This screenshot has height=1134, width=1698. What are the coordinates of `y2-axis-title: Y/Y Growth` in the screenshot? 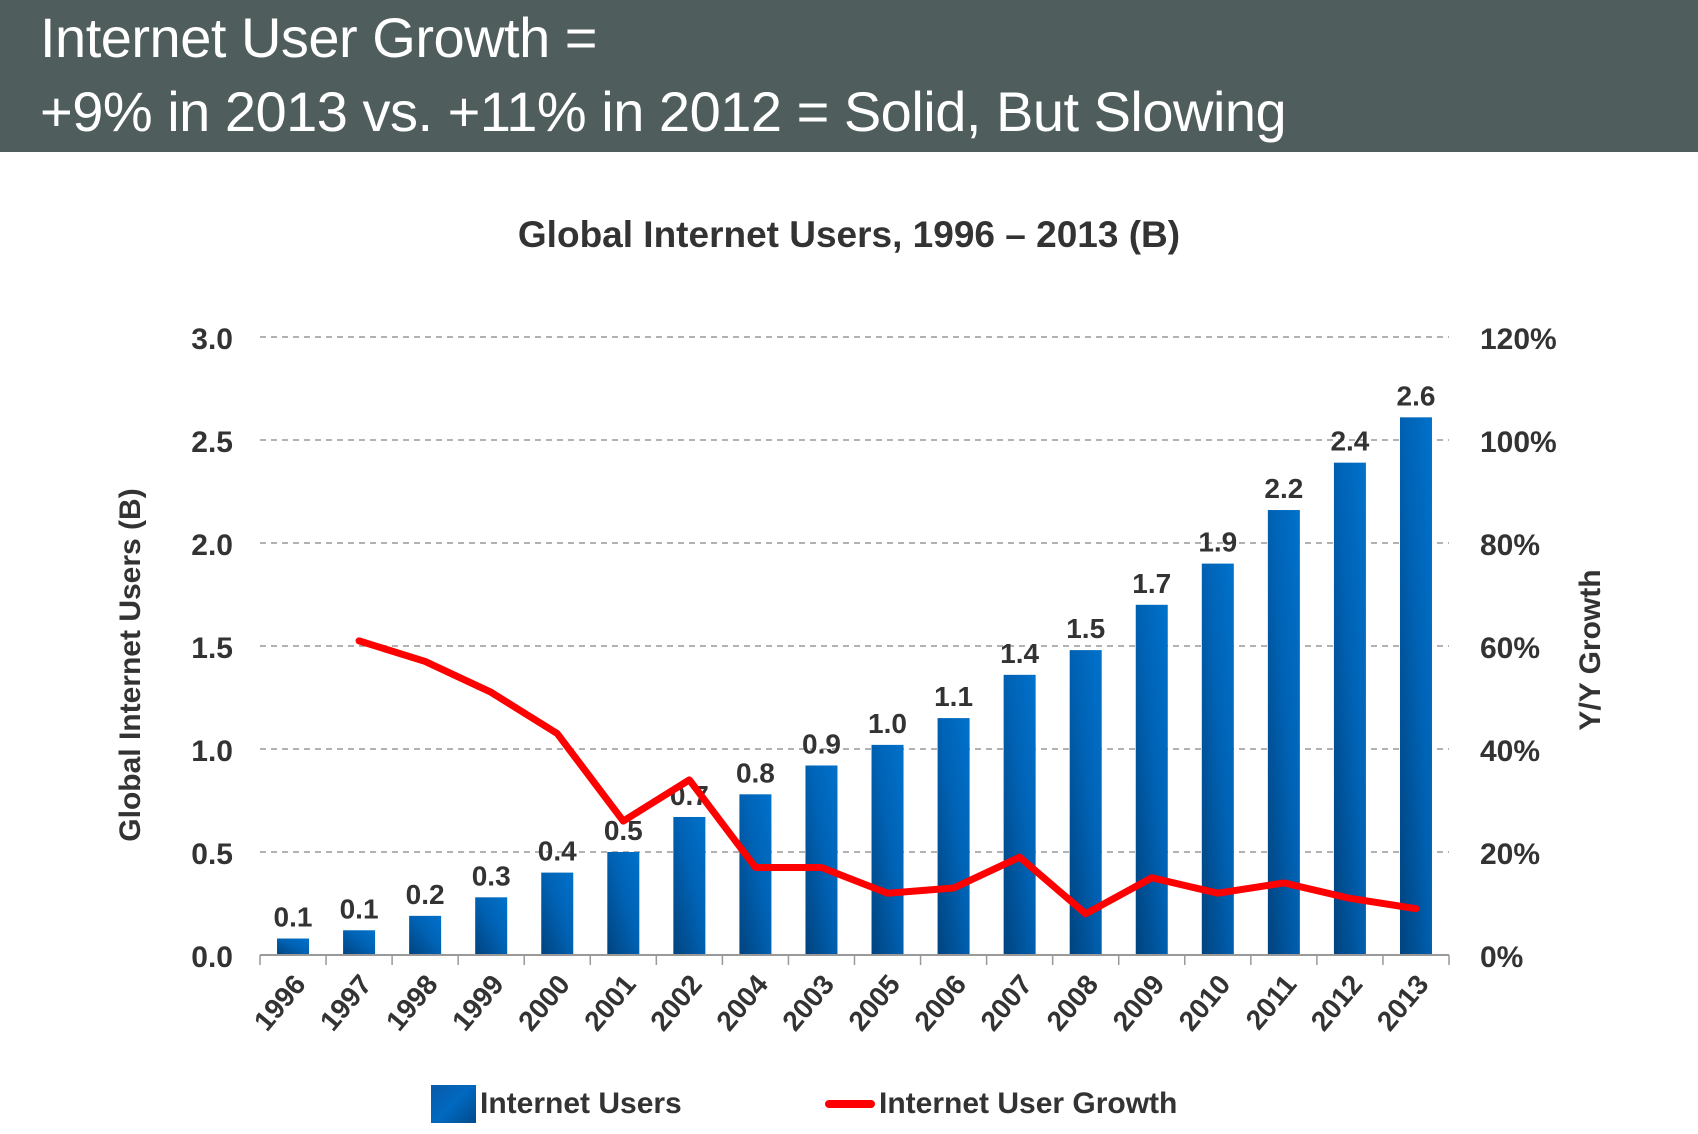 It's located at (1590, 649).